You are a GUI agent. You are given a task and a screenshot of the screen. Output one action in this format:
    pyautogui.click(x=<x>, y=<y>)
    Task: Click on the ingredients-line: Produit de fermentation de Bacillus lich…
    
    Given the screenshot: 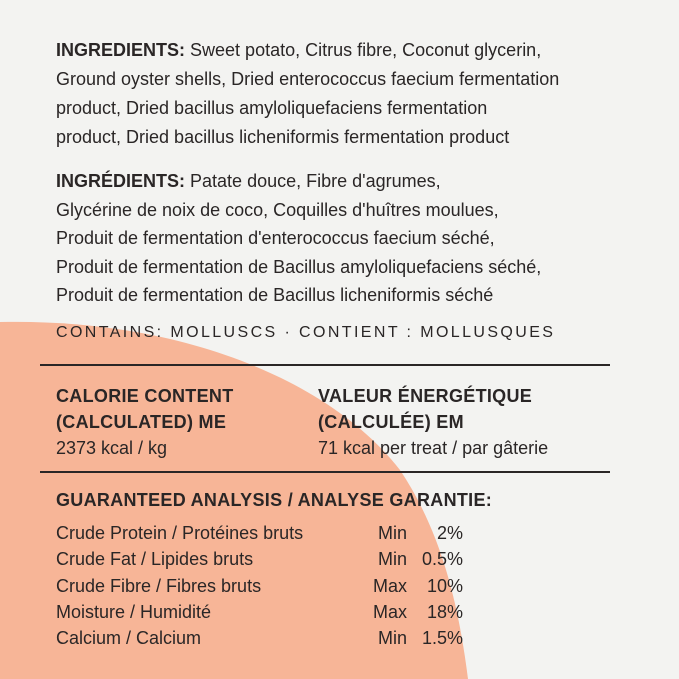 What is the action you would take?
    pyautogui.click(x=275, y=295)
    